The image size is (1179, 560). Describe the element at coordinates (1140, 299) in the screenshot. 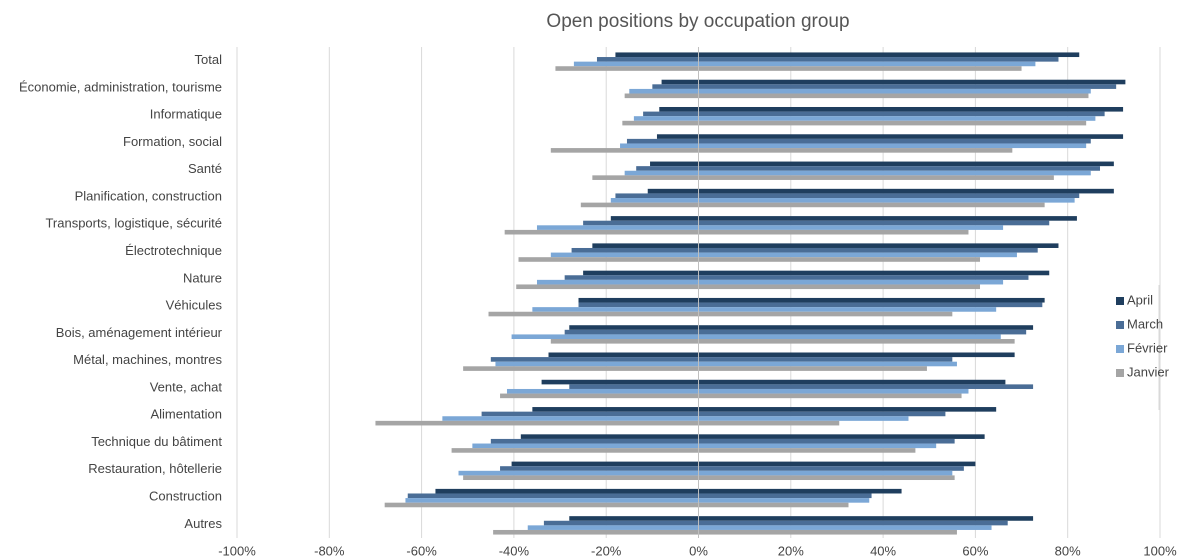

I see `legend-label: April` at that location.